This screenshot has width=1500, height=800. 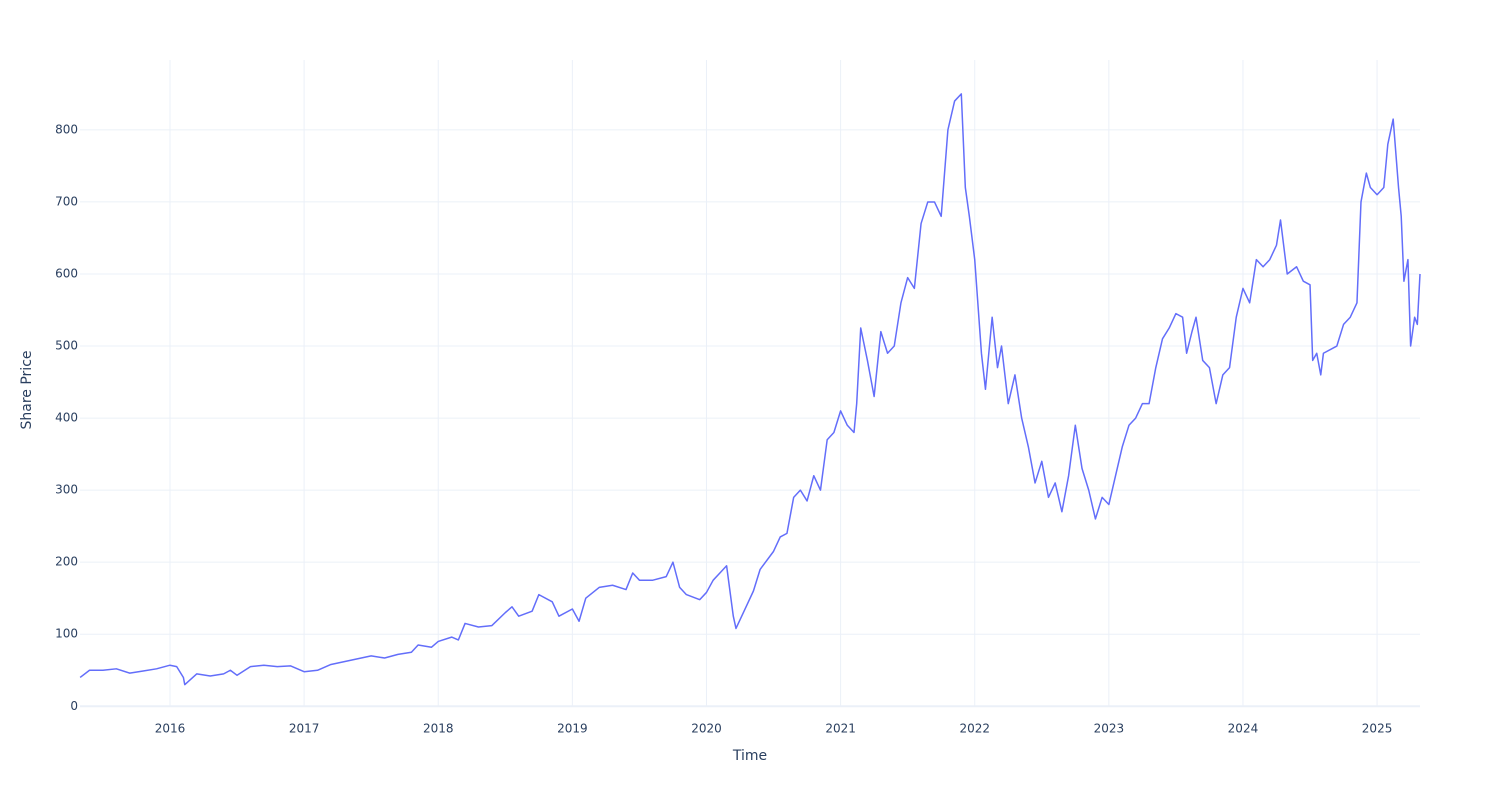 I want to click on y-tick-label: 600, so click(x=66, y=273).